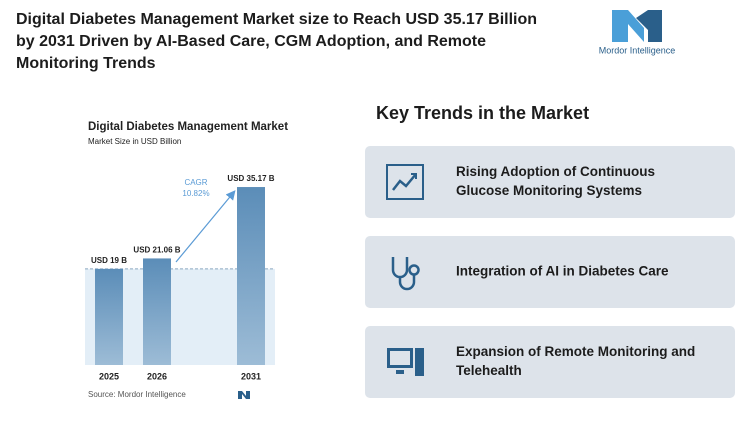 The height and width of the screenshot is (426, 750). What do you see at coordinates (482, 113) in the screenshot?
I see `trends-title: Key Trends in the Market` at bounding box center [482, 113].